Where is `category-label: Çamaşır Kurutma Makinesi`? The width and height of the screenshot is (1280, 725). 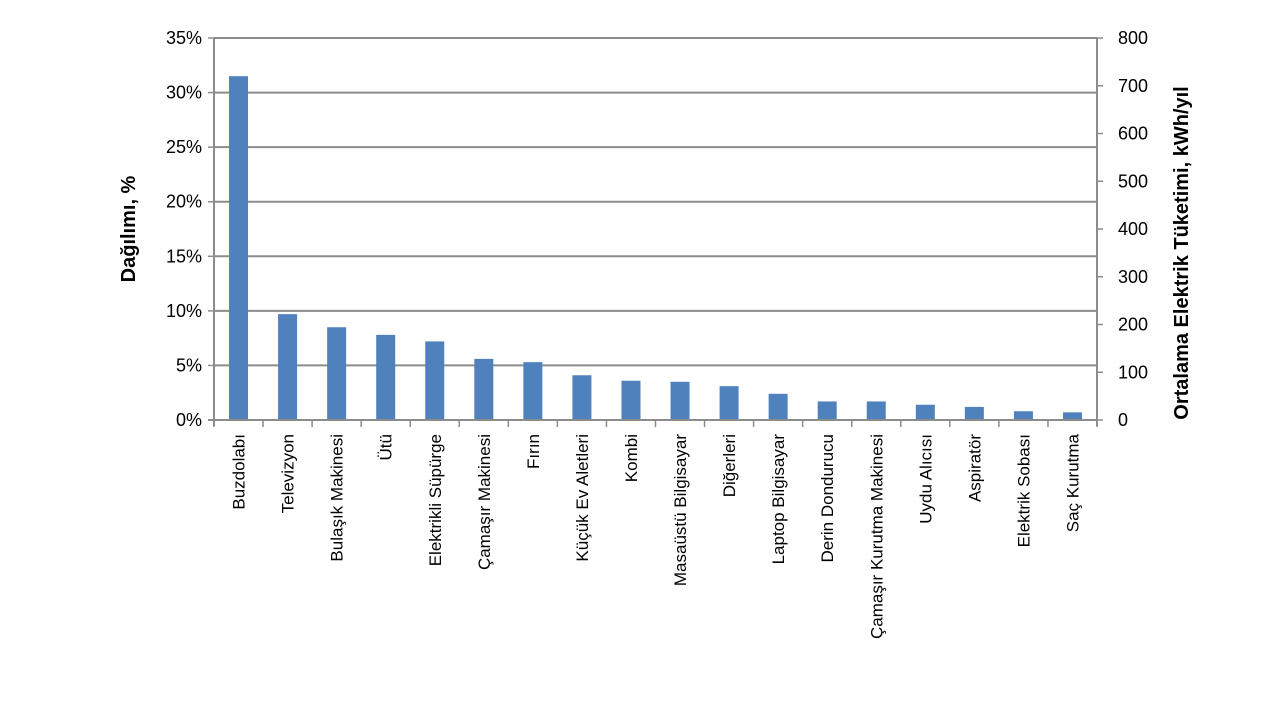
category-label: Çamaşır Kurutma Makinesi is located at coordinates (876, 536).